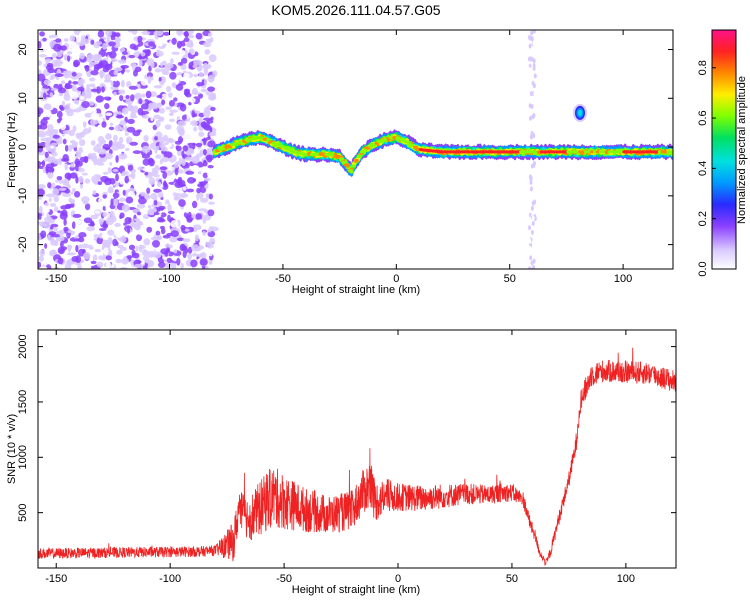 The width and height of the screenshot is (750, 600). What do you see at coordinates (339, 157) in the screenshot?
I see `ridge-core` at bounding box center [339, 157].